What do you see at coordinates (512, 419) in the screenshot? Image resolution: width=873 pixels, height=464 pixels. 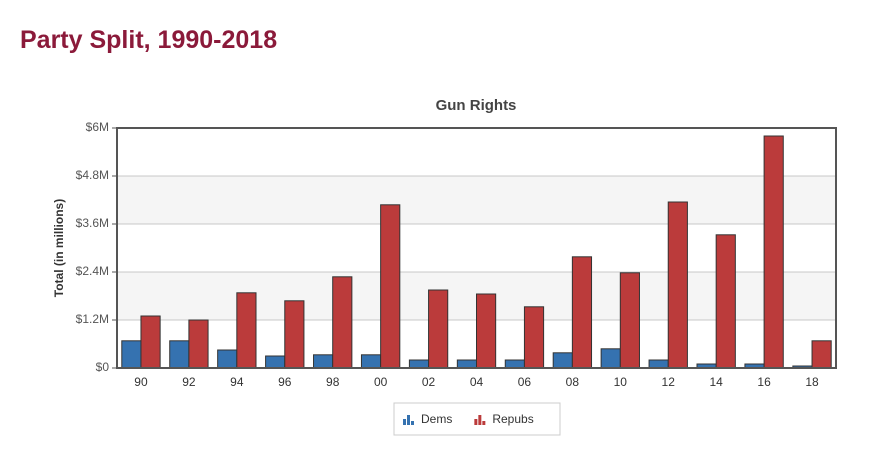 I see `legend-label: Repubs` at bounding box center [512, 419].